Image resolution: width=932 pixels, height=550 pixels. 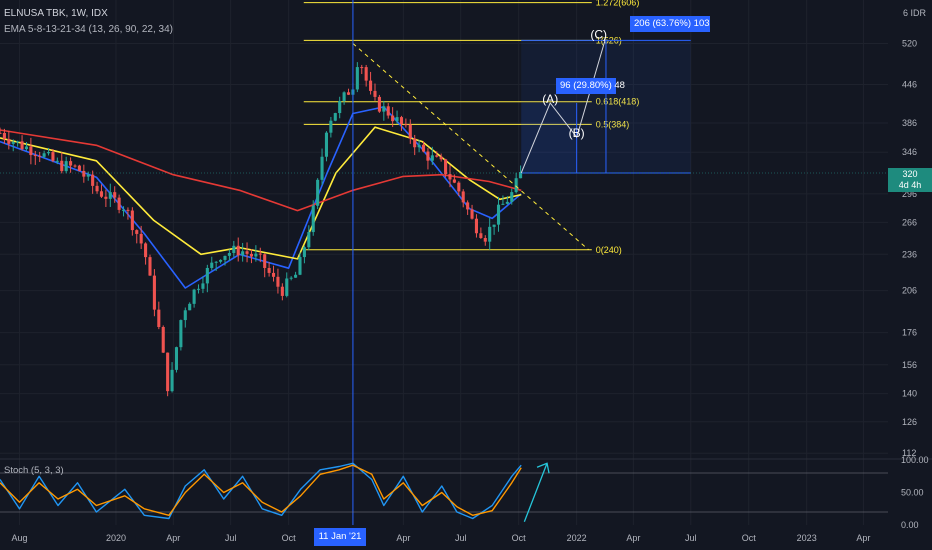 What do you see at coordinates (749, 538) in the screenshot?
I see `time-tick-label: Oct` at bounding box center [749, 538].